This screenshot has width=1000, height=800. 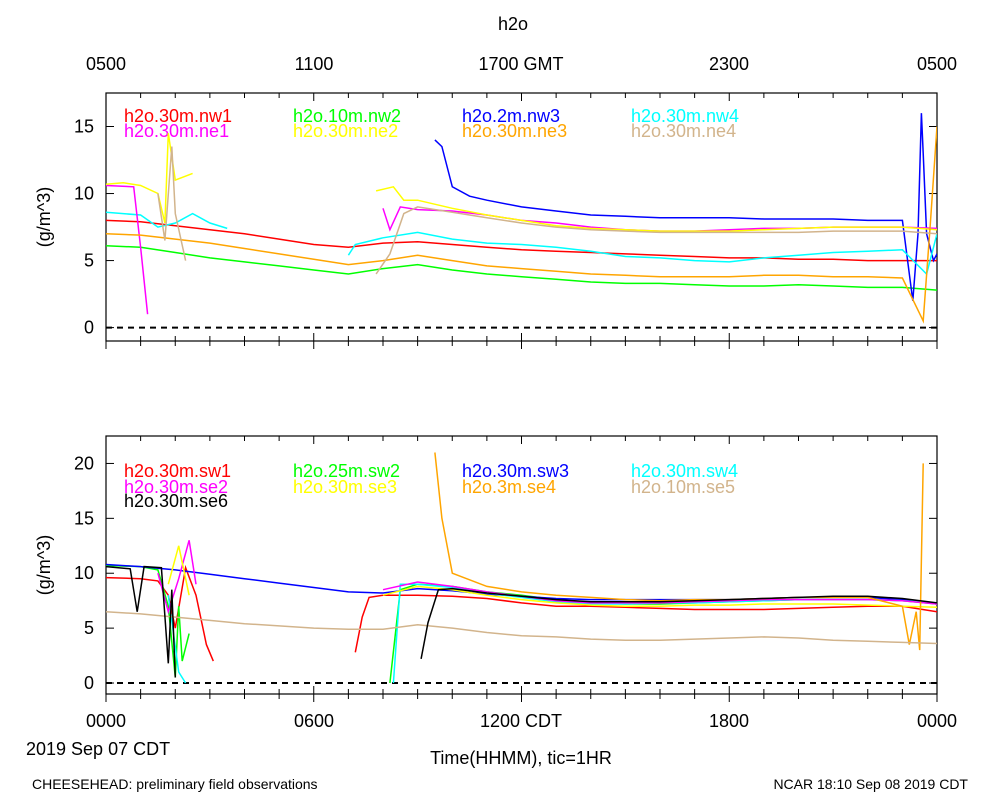 What do you see at coordinates (178, 116) in the screenshot?
I see `legend-entry: h2o.30m.nw1` at bounding box center [178, 116].